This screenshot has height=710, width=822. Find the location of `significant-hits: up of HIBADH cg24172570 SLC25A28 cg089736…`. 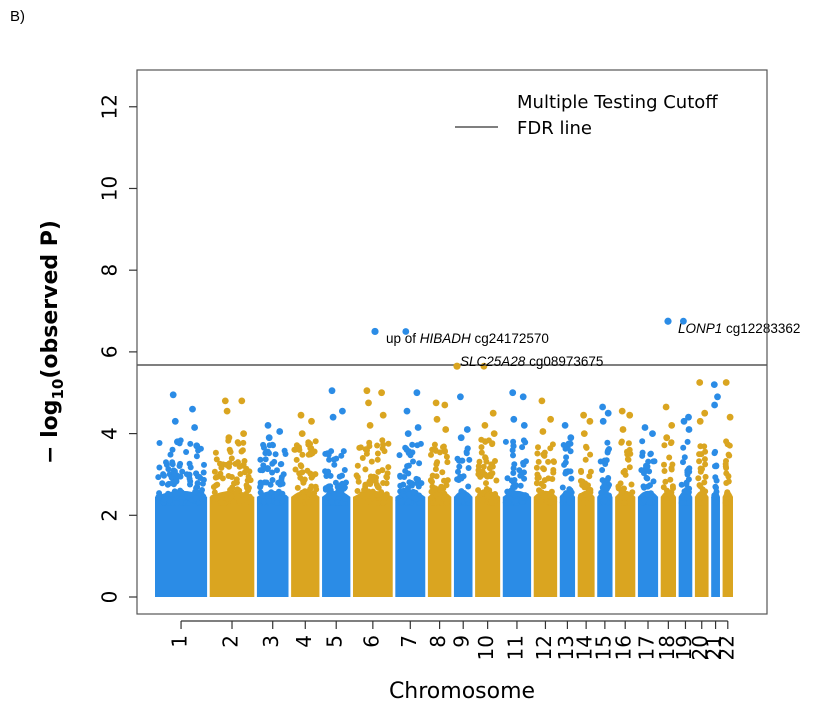

significant-hits: up of HIBADH cg24172570 SLC25A28 cg089736… is located at coordinates (585, 343).